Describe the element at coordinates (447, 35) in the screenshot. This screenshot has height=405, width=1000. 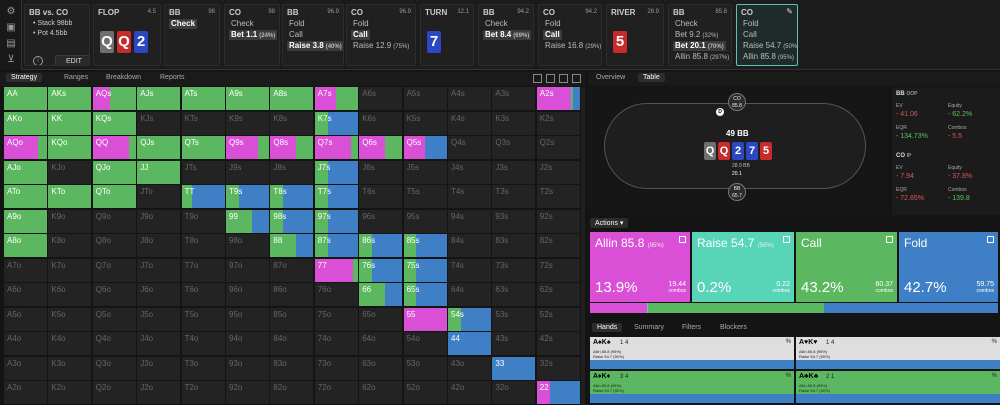
I see `street-card-5: TURN 12.1 7` at that location.